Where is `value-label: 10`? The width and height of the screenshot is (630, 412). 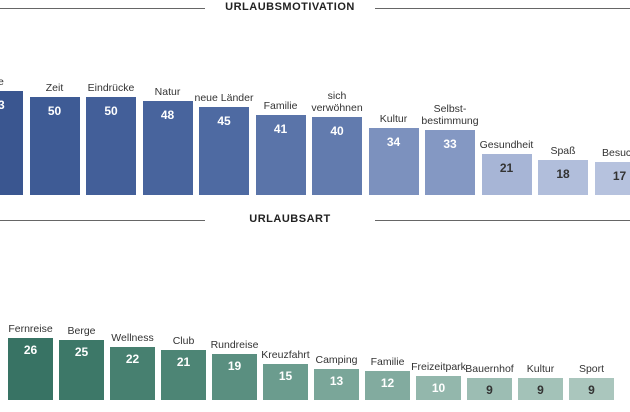
value-label: 10 is located at coordinates (438, 388).